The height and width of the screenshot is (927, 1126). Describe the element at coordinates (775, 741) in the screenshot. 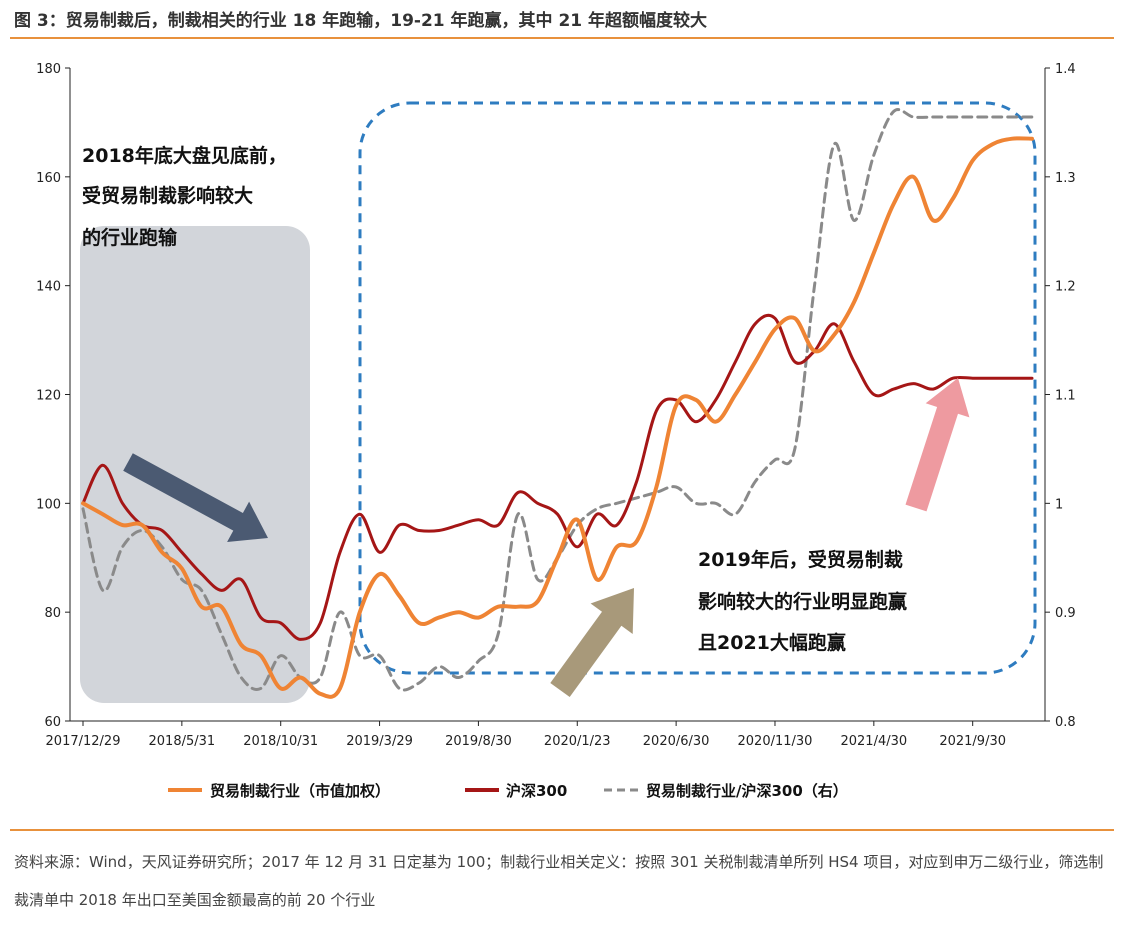

I see `x-tick-label: 2020/11/30` at that location.